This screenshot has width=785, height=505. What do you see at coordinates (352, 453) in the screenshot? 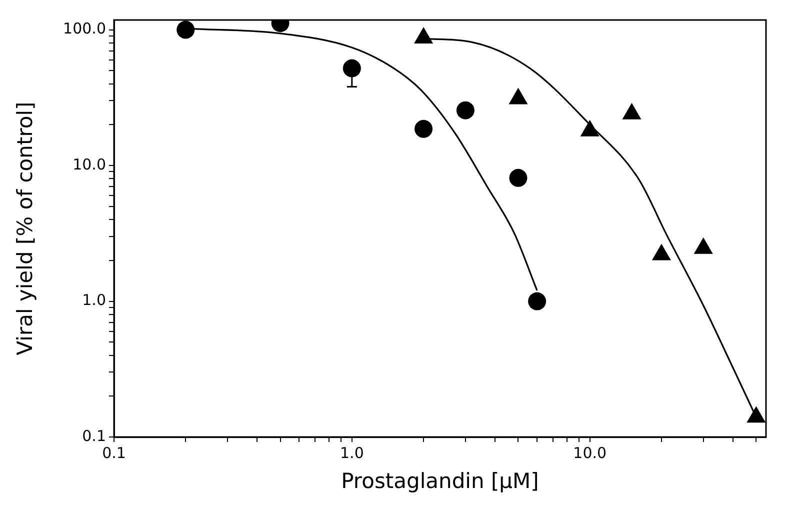
I see `x-tick-label: 1.0` at bounding box center [352, 453].